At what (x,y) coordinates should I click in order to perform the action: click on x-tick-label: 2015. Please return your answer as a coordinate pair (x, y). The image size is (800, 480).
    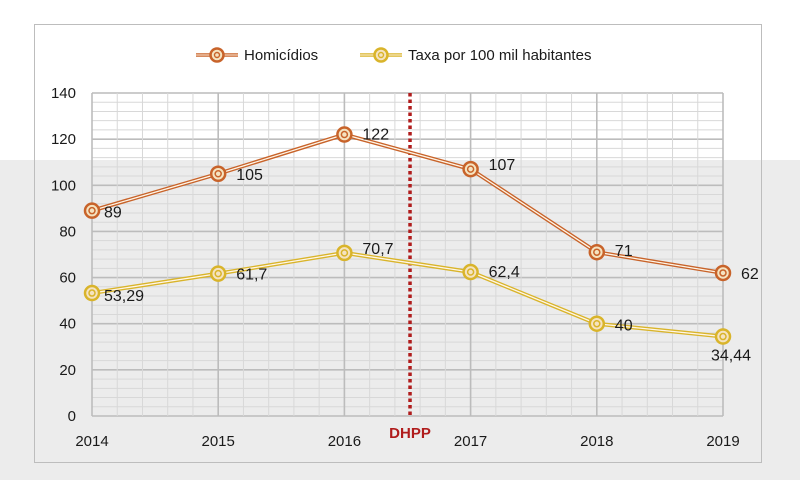
    Looking at the image, I should click on (218, 441).